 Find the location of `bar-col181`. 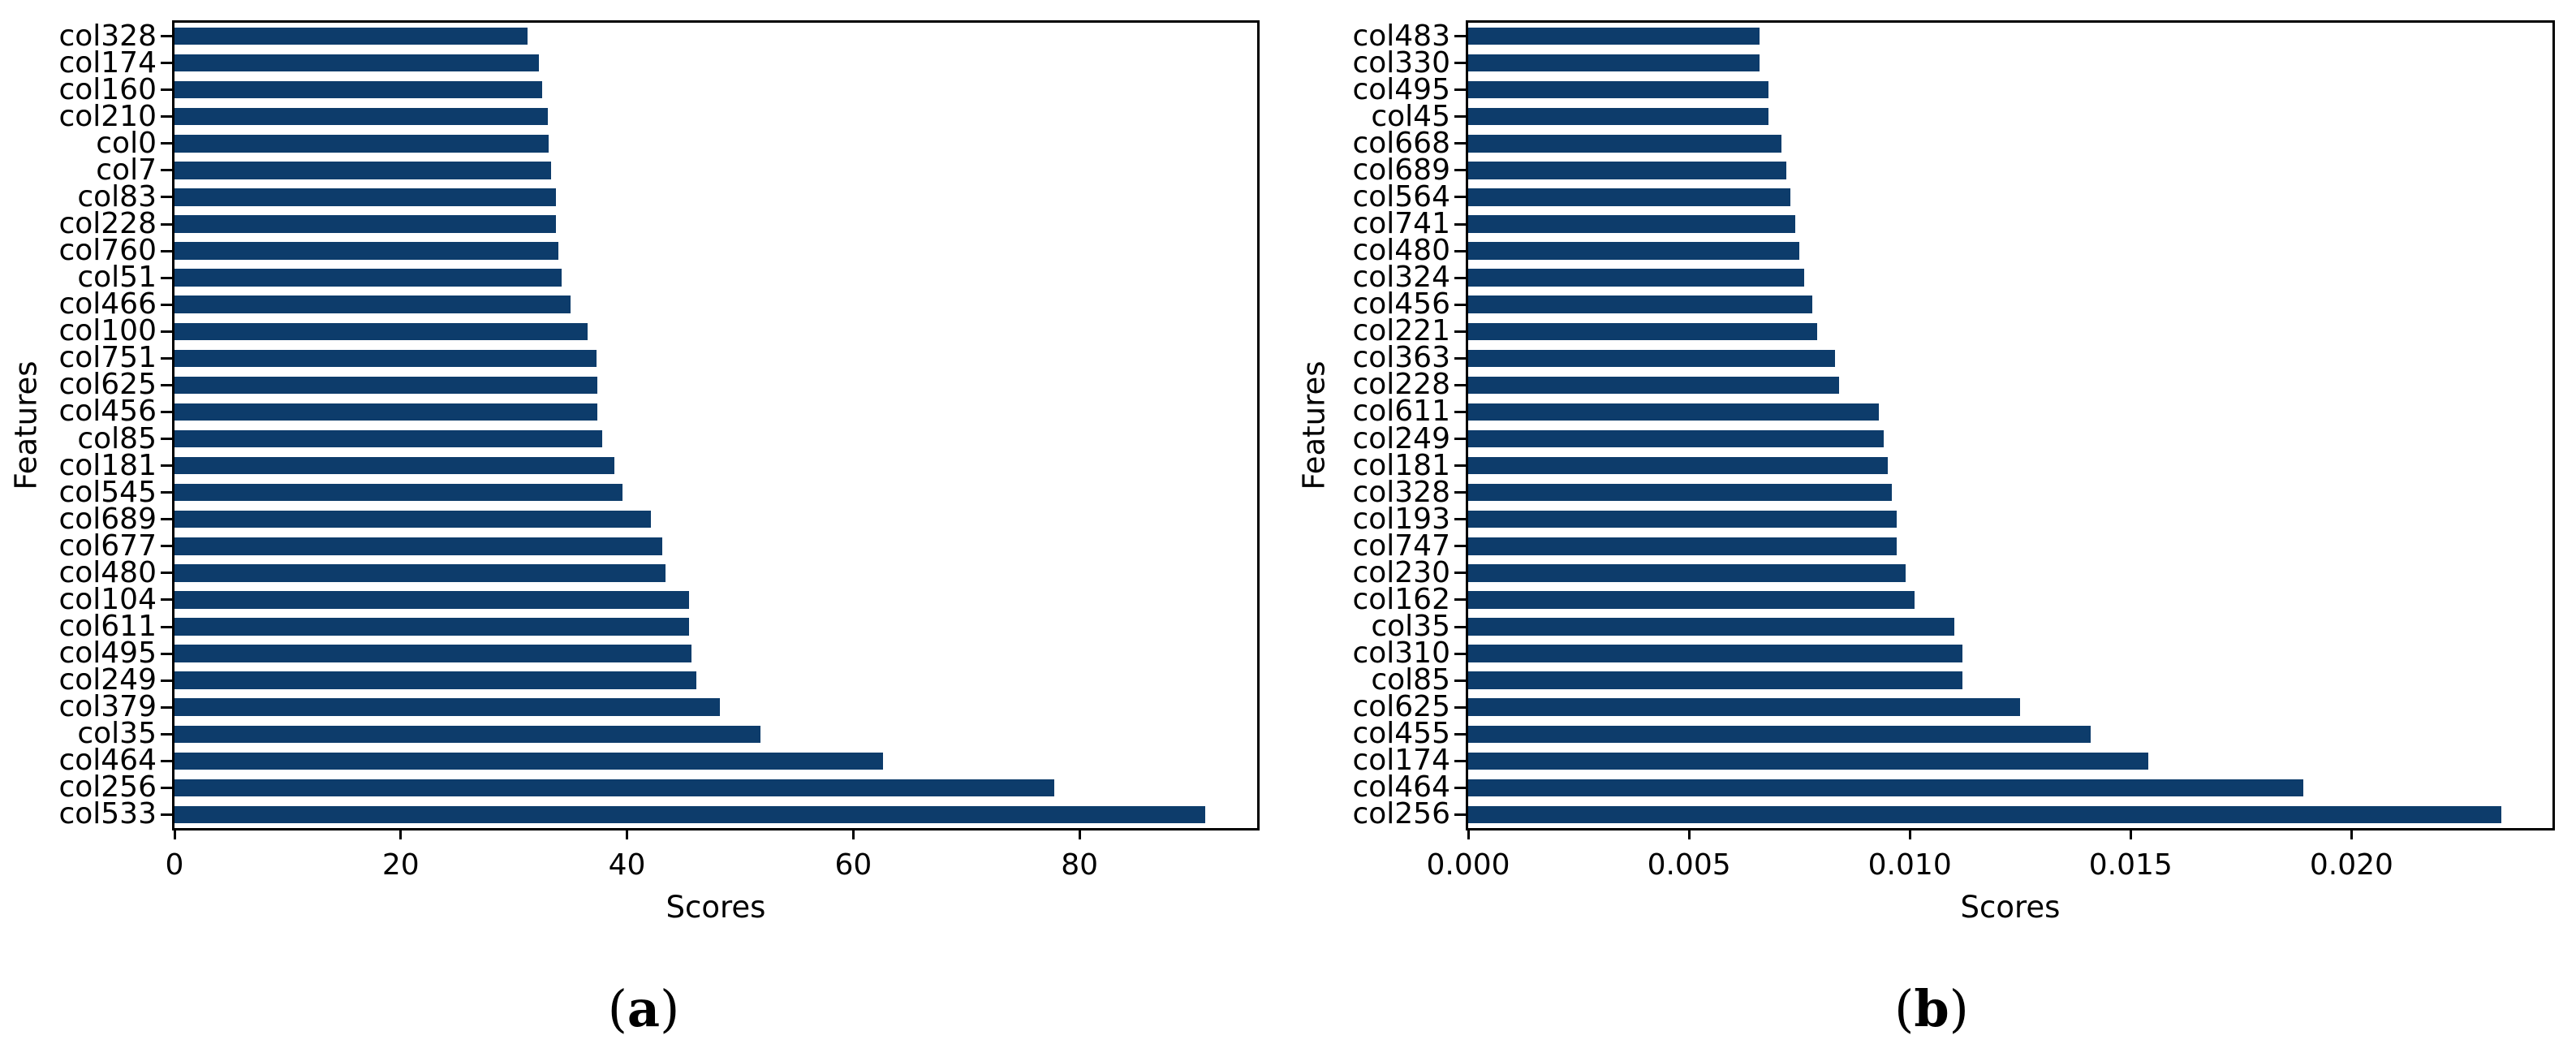

bar-col181 is located at coordinates (395, 465).